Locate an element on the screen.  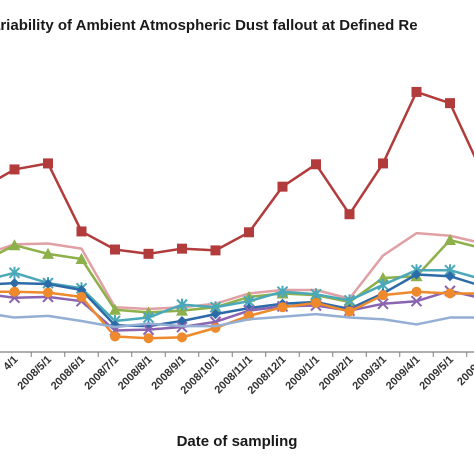
x-tick-label: 2009/2/1 is located at coordinates (336, 373).